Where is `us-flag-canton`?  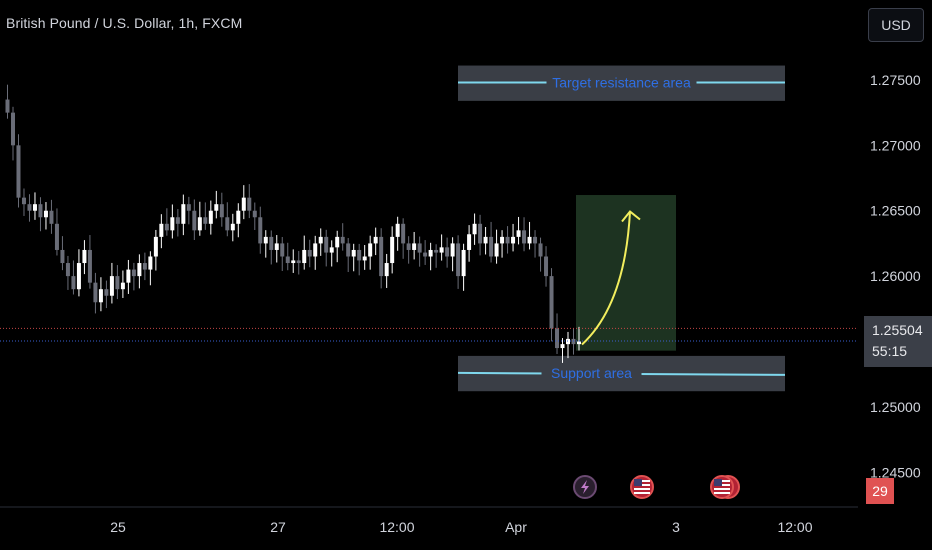 us-flag-canton is located at coordinates (638, 482).